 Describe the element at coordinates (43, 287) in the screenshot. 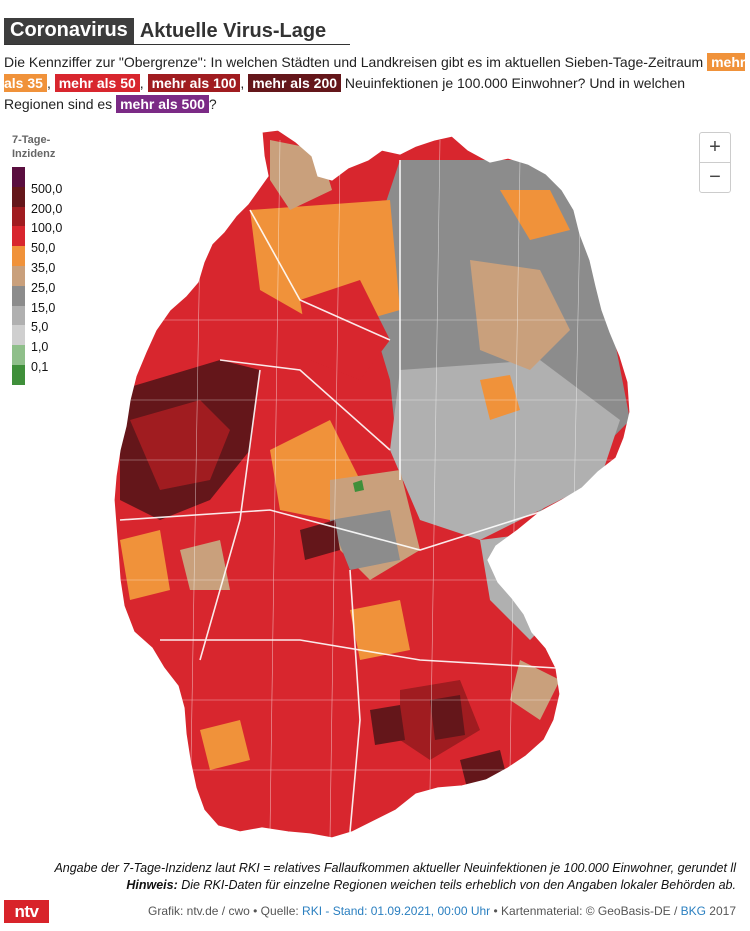

I see `legend-label: 25,0` at that location.